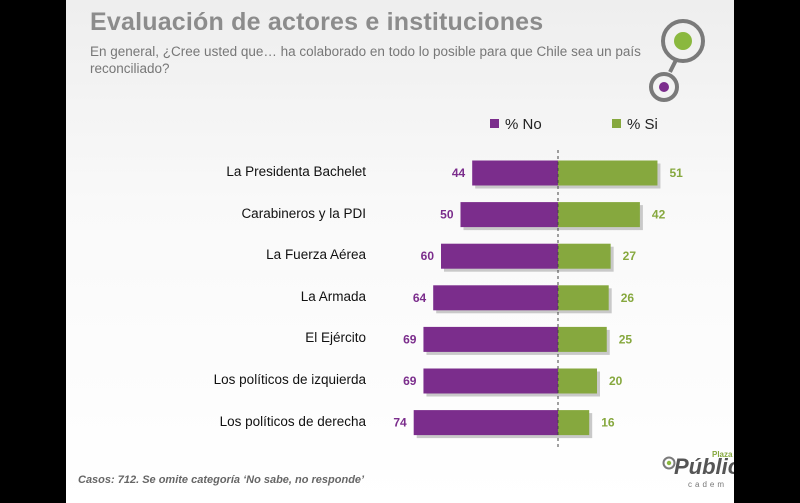  Describe the element at coordinates (616, 123) in the screenshot. I see `legend-swatch-si` at that location.